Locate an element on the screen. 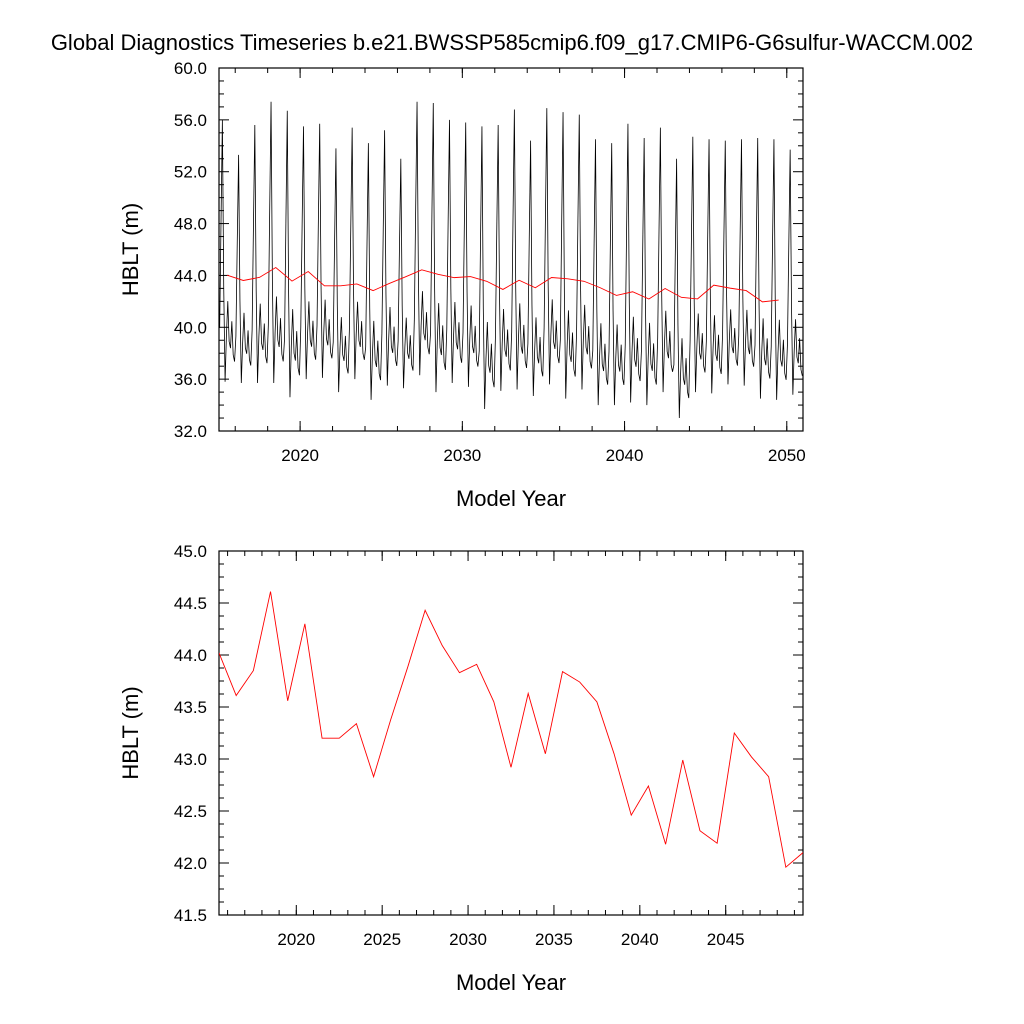  bottom-ytick-label: 44.5 is located at coordinates (190, 603).